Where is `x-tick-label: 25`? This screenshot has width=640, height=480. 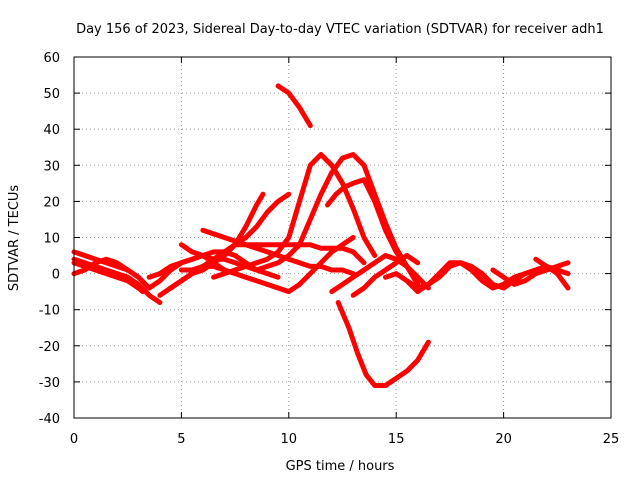 x-tick-label: 25 is located at coordinates (611, 439).